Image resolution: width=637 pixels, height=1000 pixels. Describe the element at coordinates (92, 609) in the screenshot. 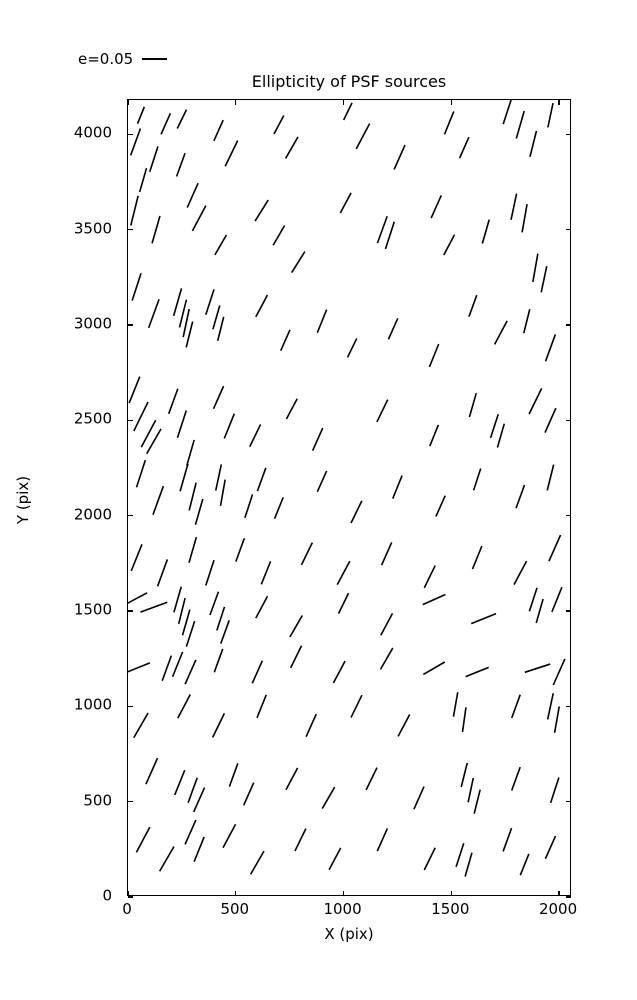

I see `y-tick-label: 1500` at that location.